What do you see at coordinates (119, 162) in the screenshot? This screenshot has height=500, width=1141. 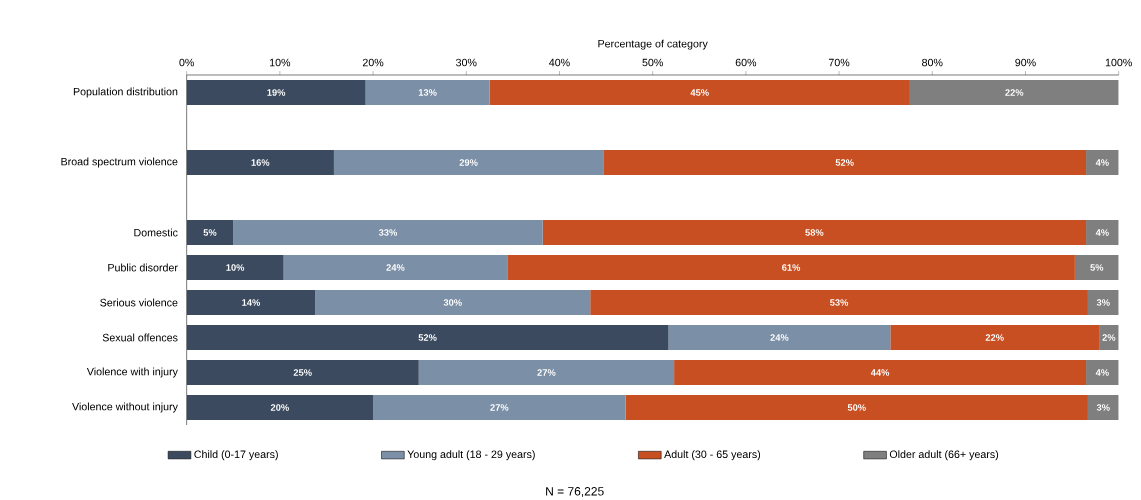 I see `y-tick-label: Broad spectrum violence` at bounding box center [119, 162].